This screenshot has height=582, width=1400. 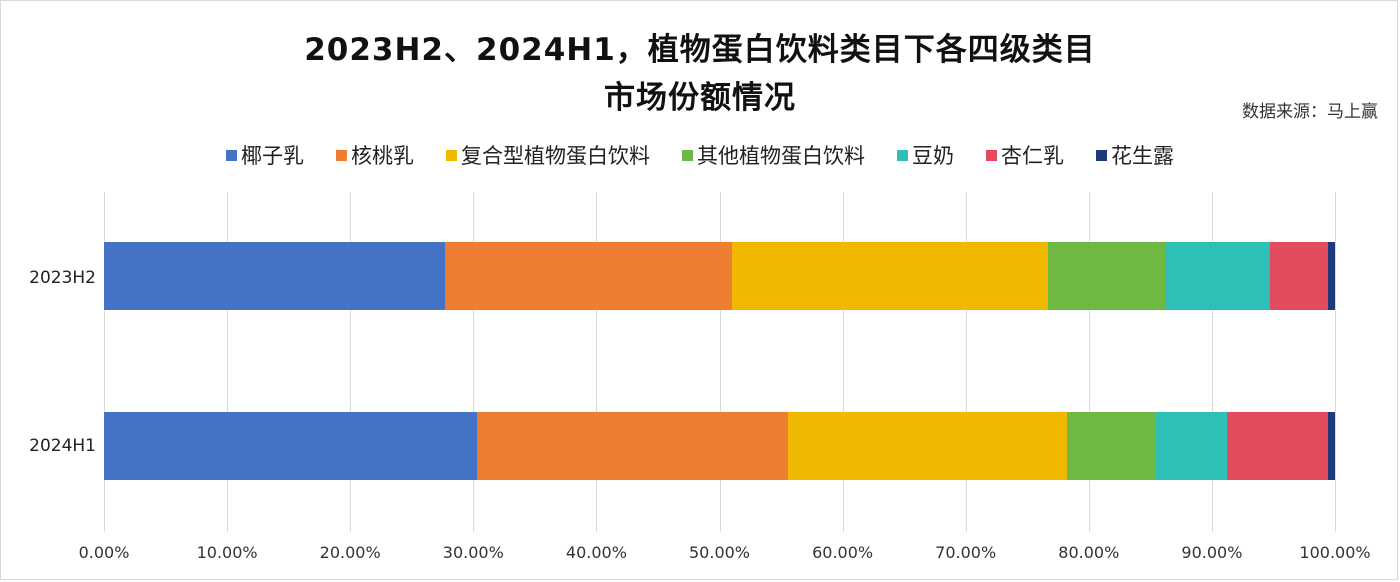 What do you see at coordinates (596, 552) in the screenshot?
I see `x-tick-label: 40.00%` at bounding box center [596, 552].